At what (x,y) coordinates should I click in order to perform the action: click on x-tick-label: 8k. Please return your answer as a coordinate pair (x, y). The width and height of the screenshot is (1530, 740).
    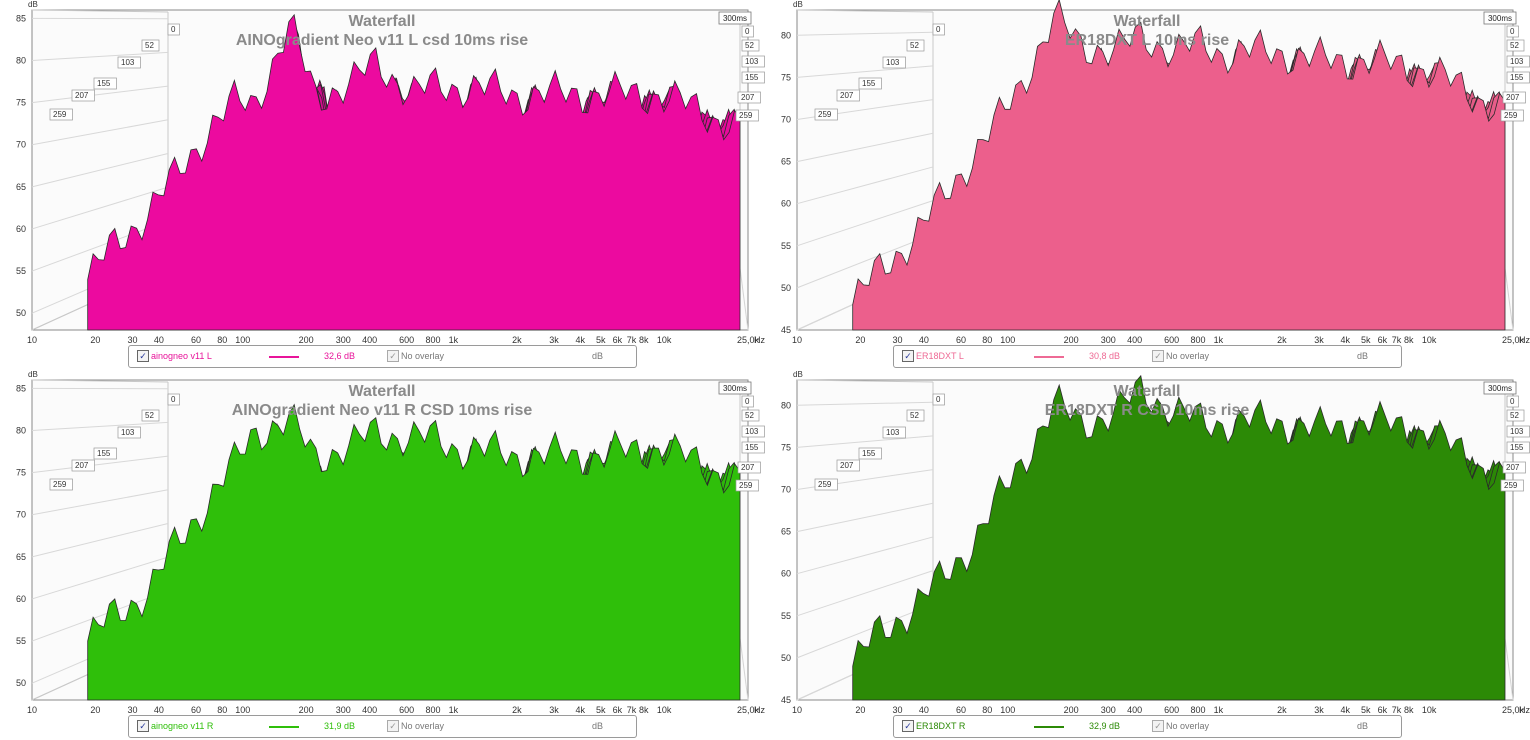
    Looking at the image, I should click on (644, 340).